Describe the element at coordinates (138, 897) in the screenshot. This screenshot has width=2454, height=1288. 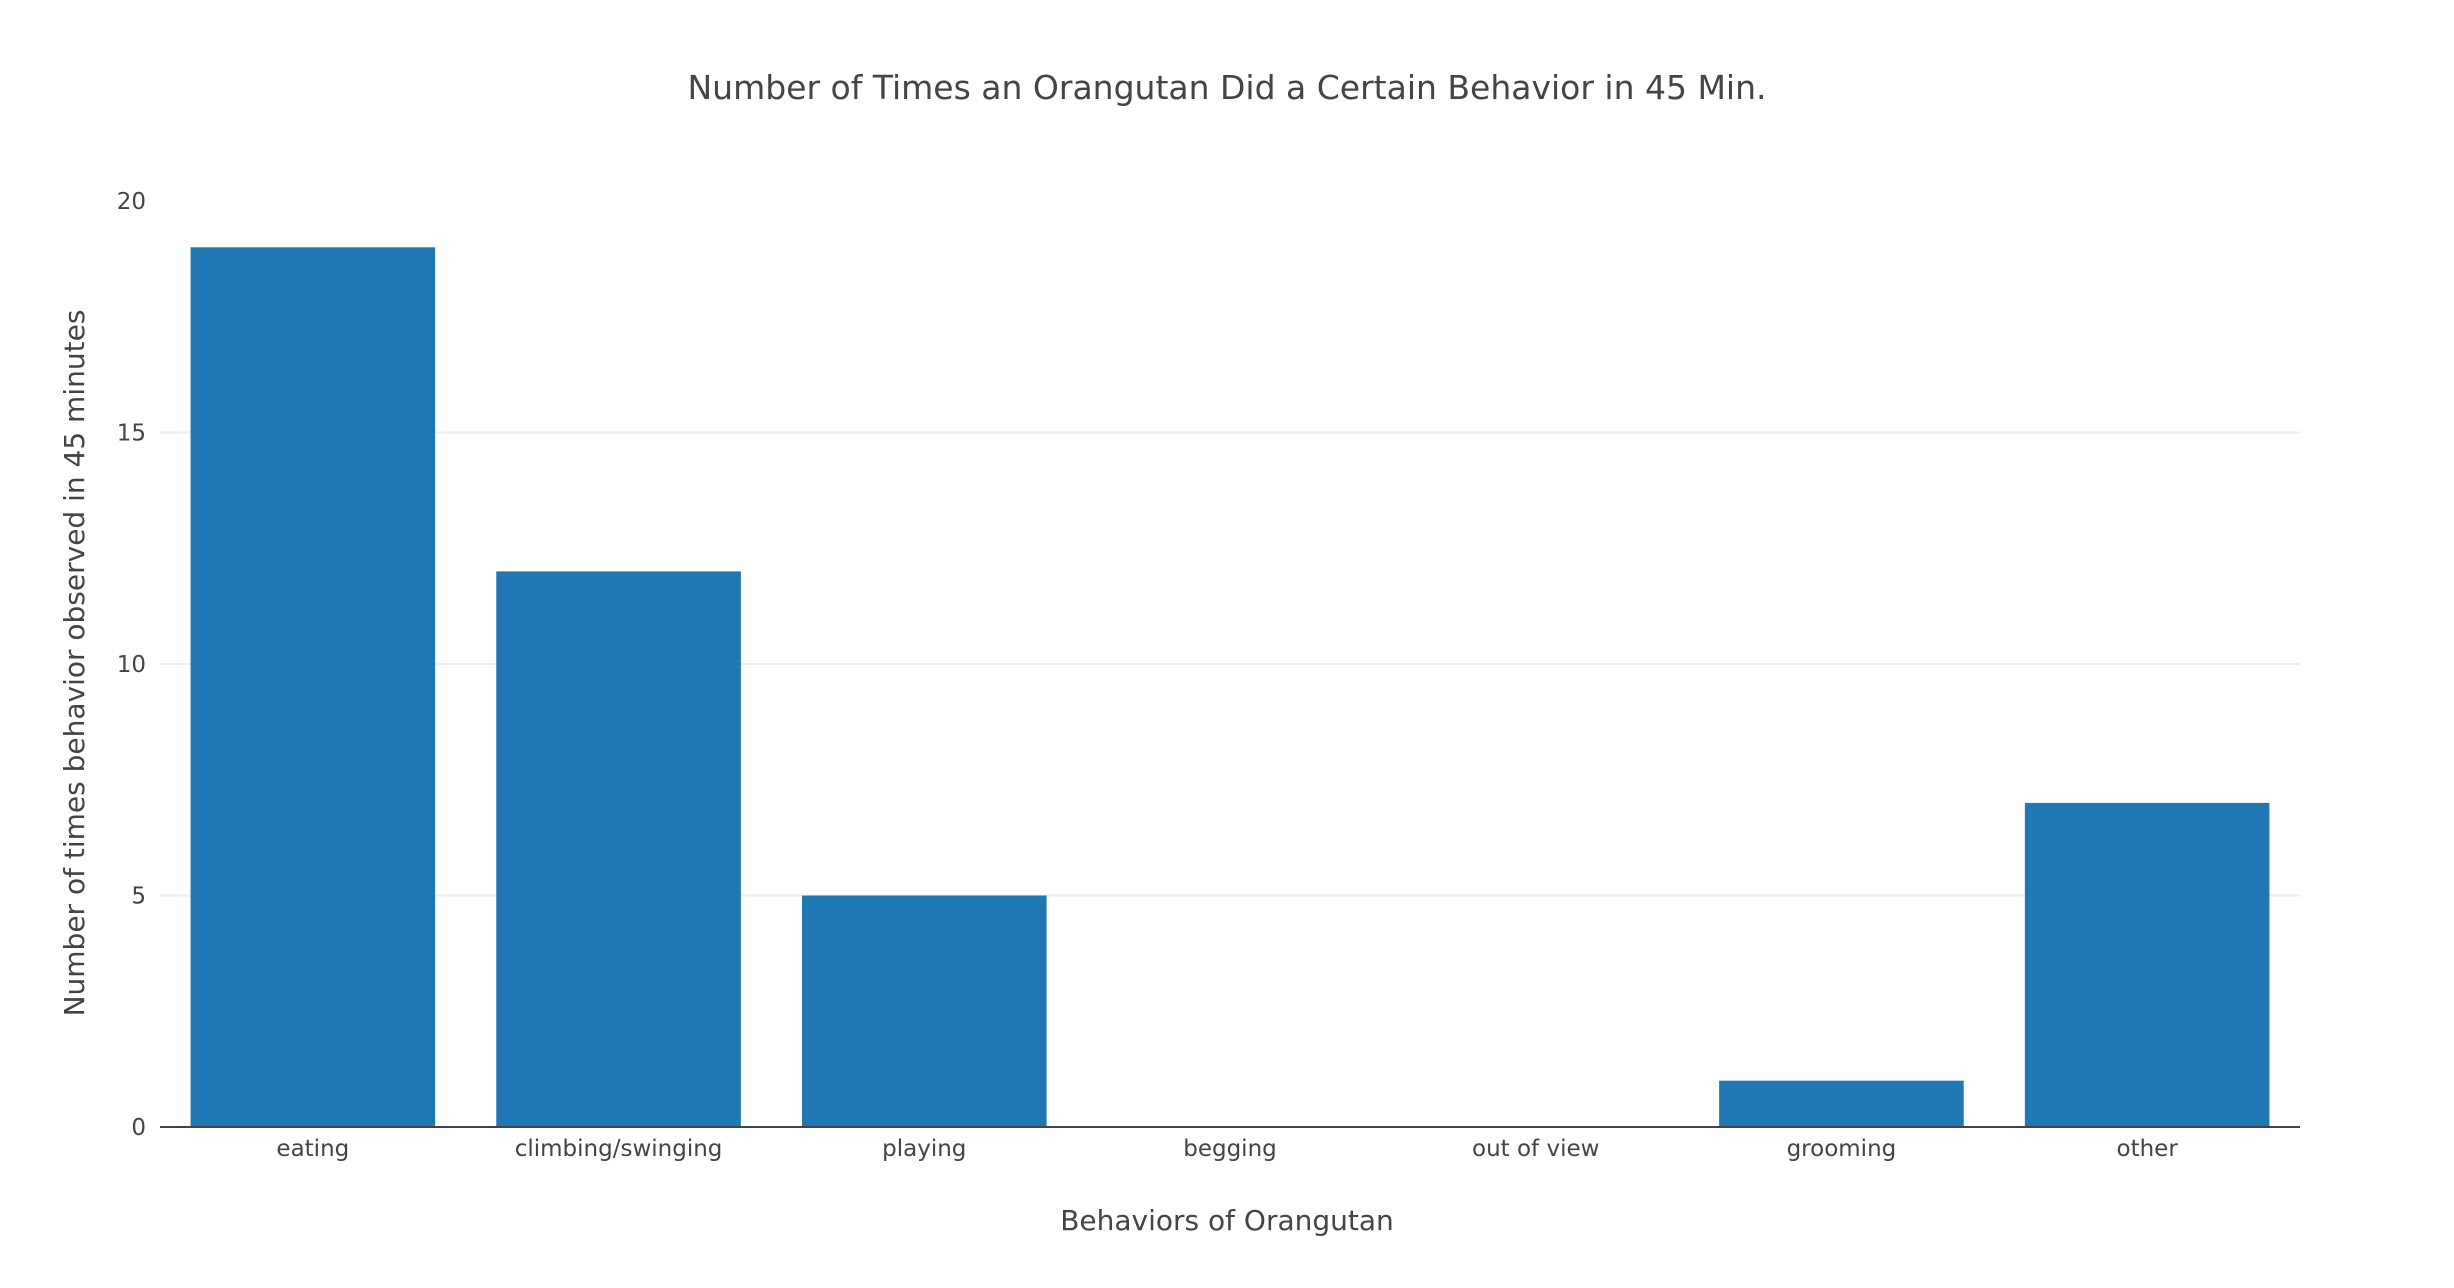
I see `y-tick-label: 5` at that location.